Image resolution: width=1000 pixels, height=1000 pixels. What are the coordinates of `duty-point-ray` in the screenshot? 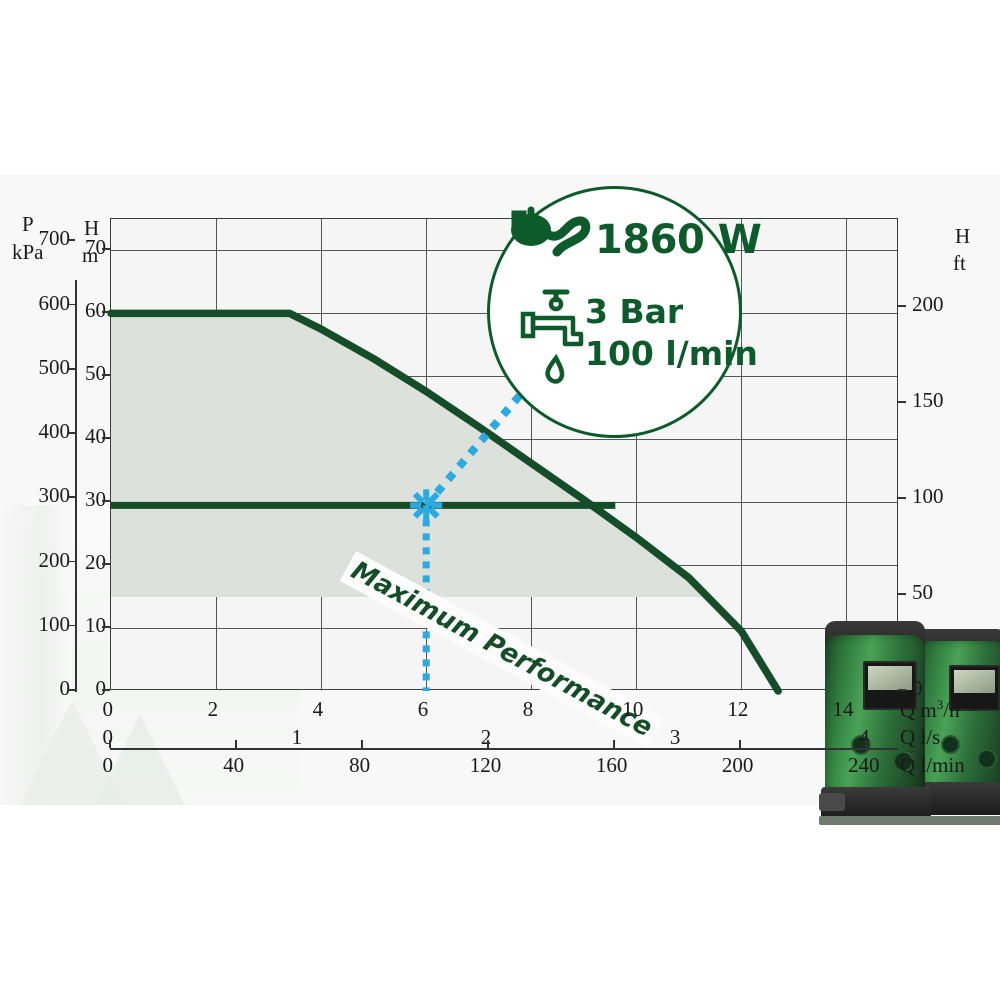 It's located at (433, 497).